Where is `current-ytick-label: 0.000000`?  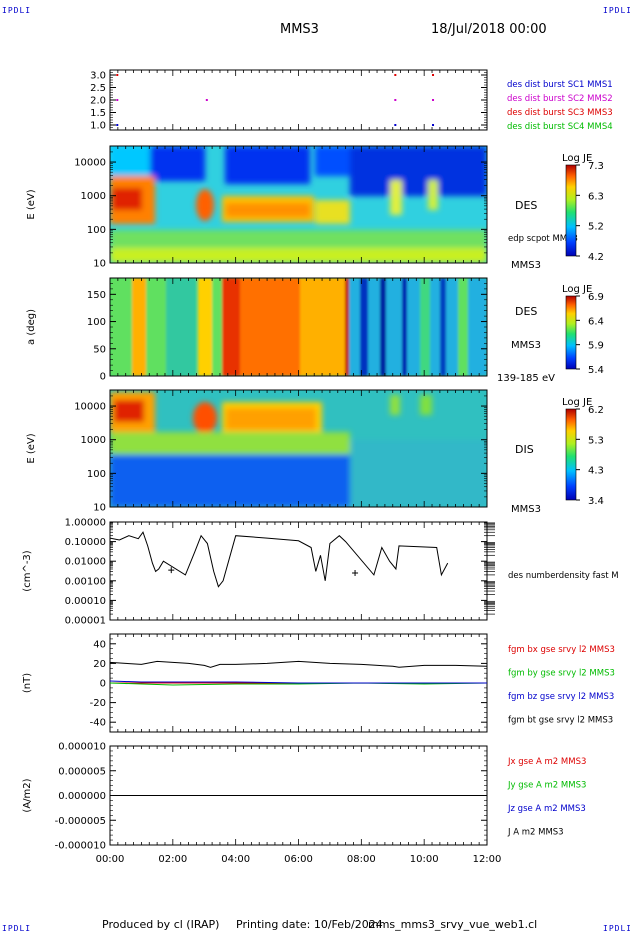 current-ytick-label: 0.000000 is located at coordinates (82, 796).